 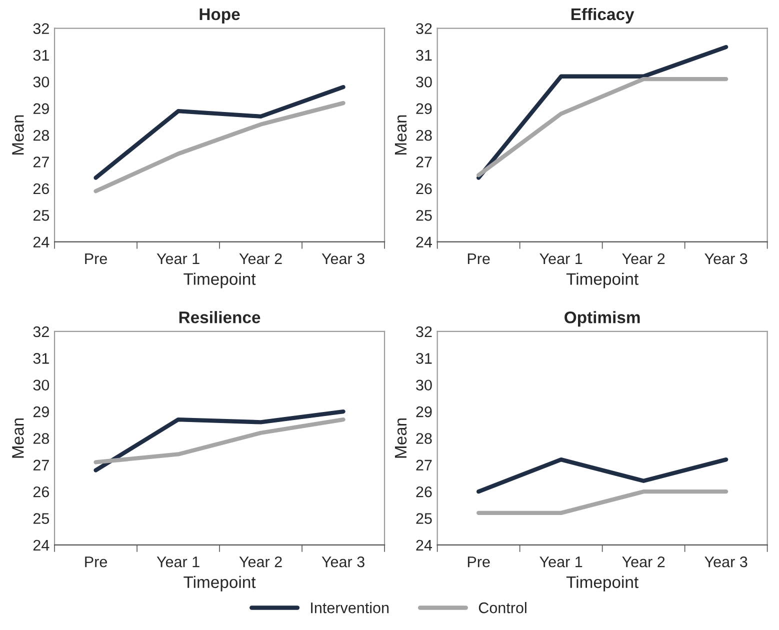 I want to click on chart-title: Hope, so click(x=220, y=16).